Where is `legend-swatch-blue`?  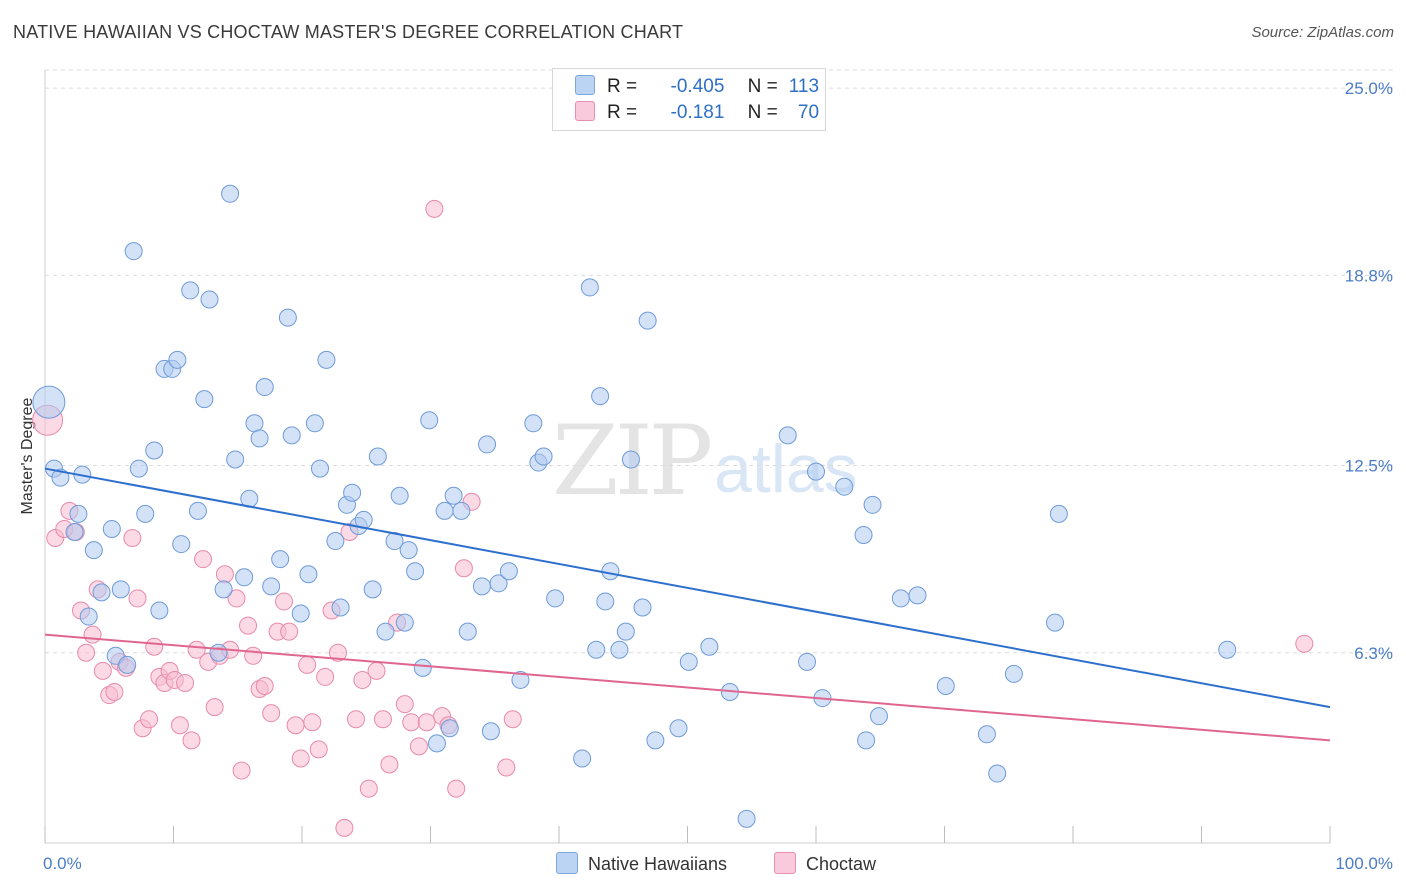 legend-swatch-blue is located at coordinates (585, 85).